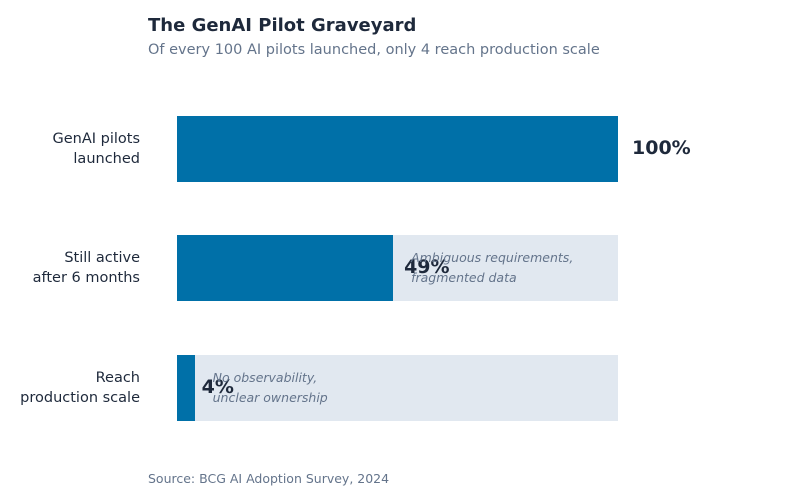  What do you see at coordinates (217, 387) in the screenshot?
I see `value-label: 4%` at bounding box center [217, 387].